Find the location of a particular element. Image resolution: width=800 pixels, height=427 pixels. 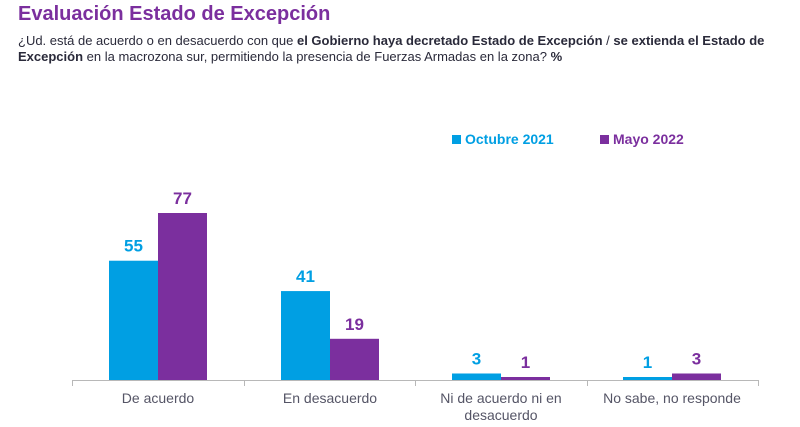

category-label-ni-de-acuerdo-line2: desacuerdo is located at coordinates (500, 415).